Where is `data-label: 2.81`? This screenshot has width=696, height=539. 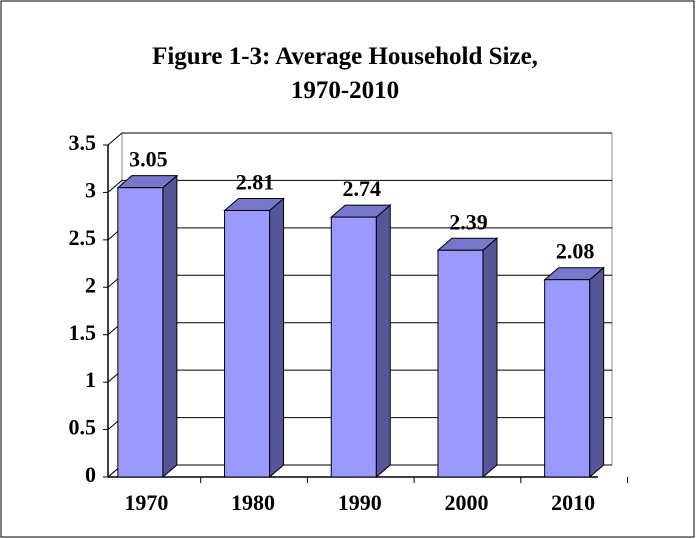
data-label: 2.81 is located at coordinates (255, 181).